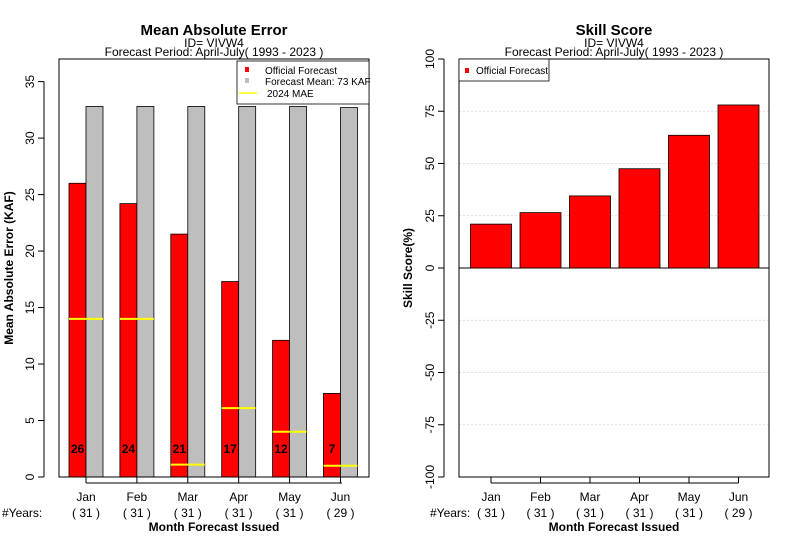 The width and height of the screenshot is (800, 550). Describe the element at coordinates (230, 449) in the screenshot. I see `mae-bar-label: 17` at that location.